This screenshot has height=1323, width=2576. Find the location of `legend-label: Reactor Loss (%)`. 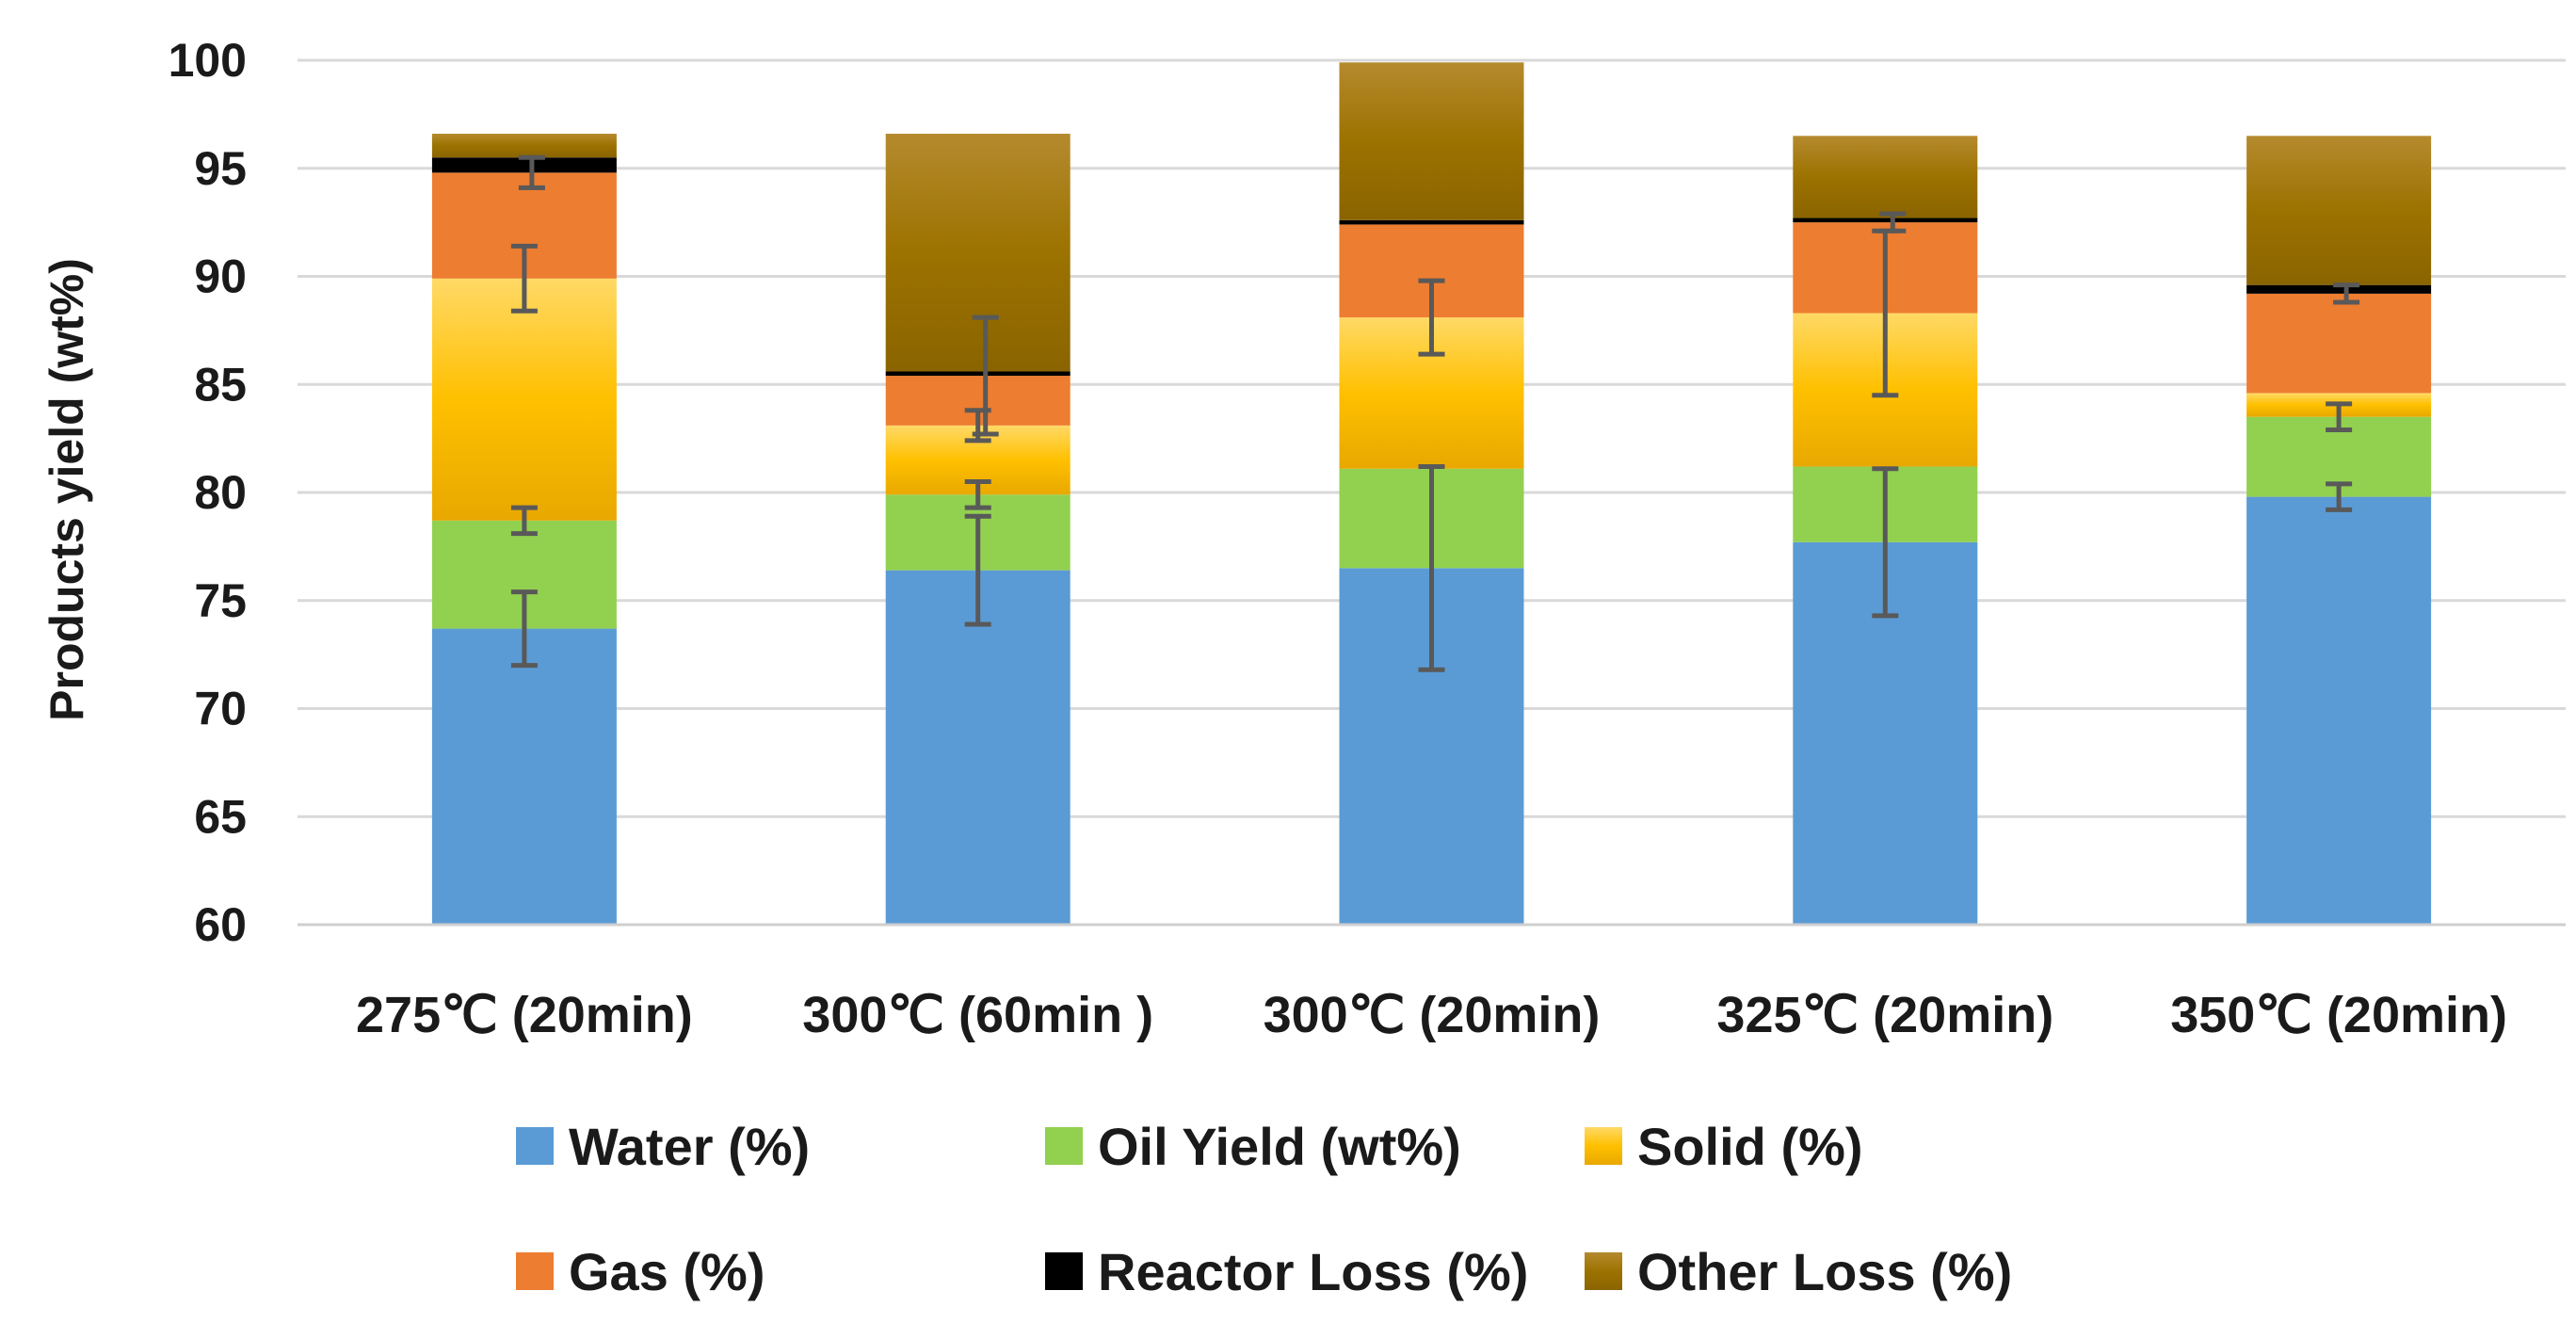

legend-label: Reactor Loss (%) is located at coordinates (1313, 1271).